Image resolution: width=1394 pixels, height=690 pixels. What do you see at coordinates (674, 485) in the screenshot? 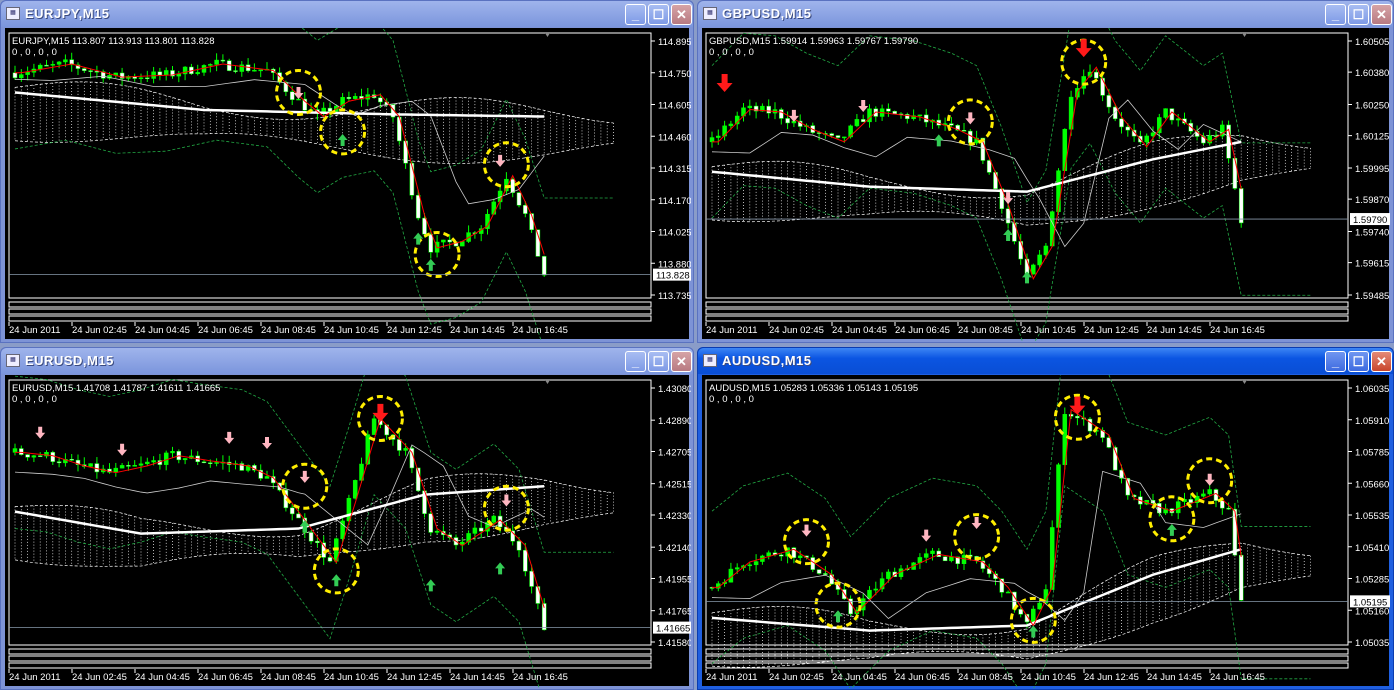
I see `price-axis-label: 1.42515` at bounding box center [674, 485].